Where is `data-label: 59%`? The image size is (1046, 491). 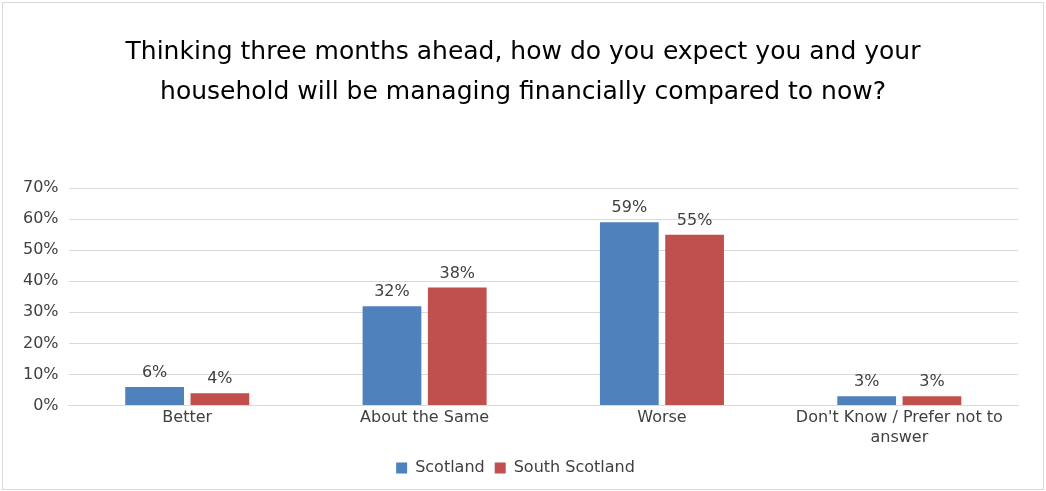 data-label: 59% is located at coordinates (629, 207).